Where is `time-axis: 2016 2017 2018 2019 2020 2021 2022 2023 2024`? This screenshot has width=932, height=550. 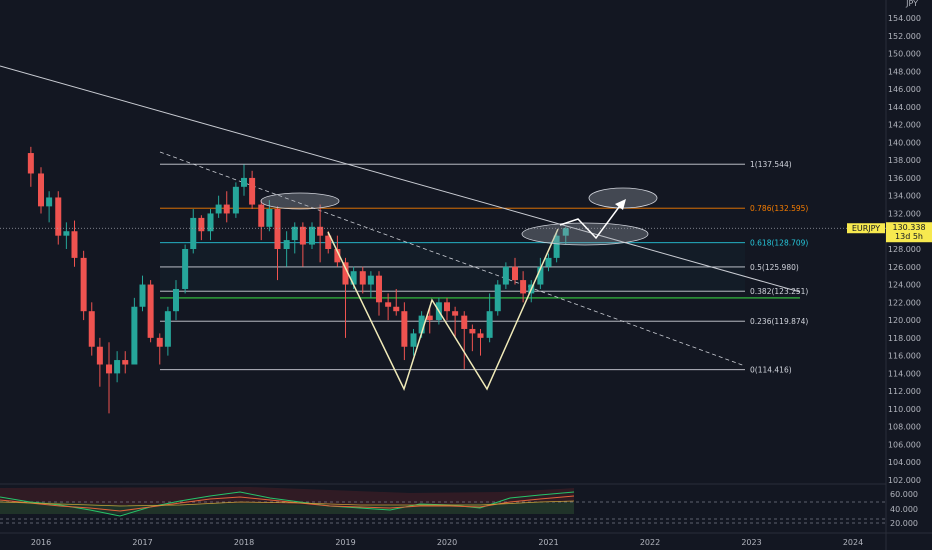
time-axis: 2016 2017 2018 2019 2020 2021 2022 2023 2024 is located at coordinates (447, 542).